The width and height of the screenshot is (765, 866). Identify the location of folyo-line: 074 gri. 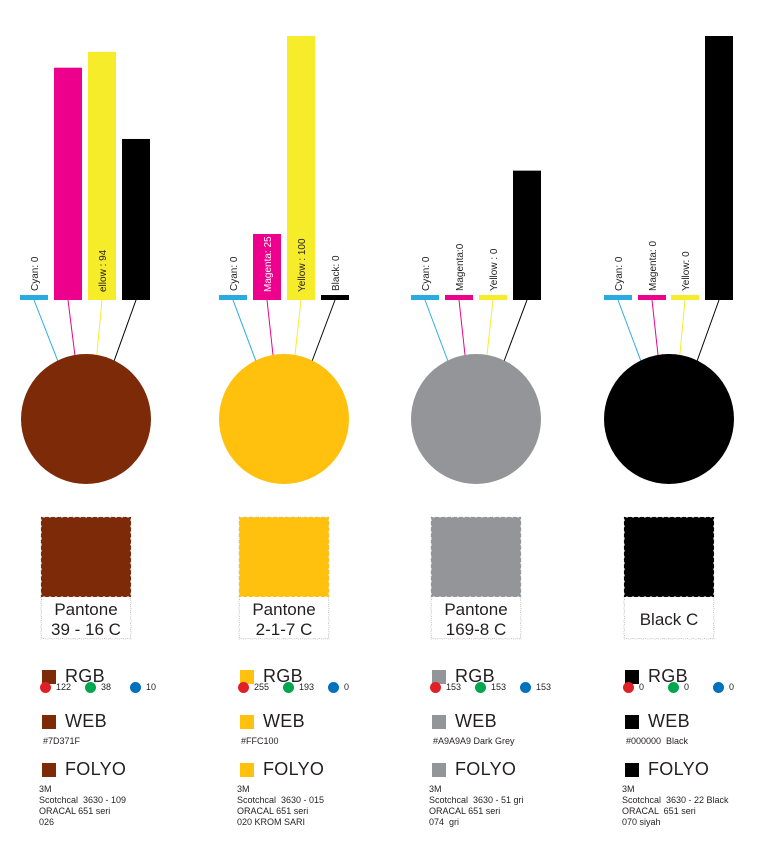
(444, 822).